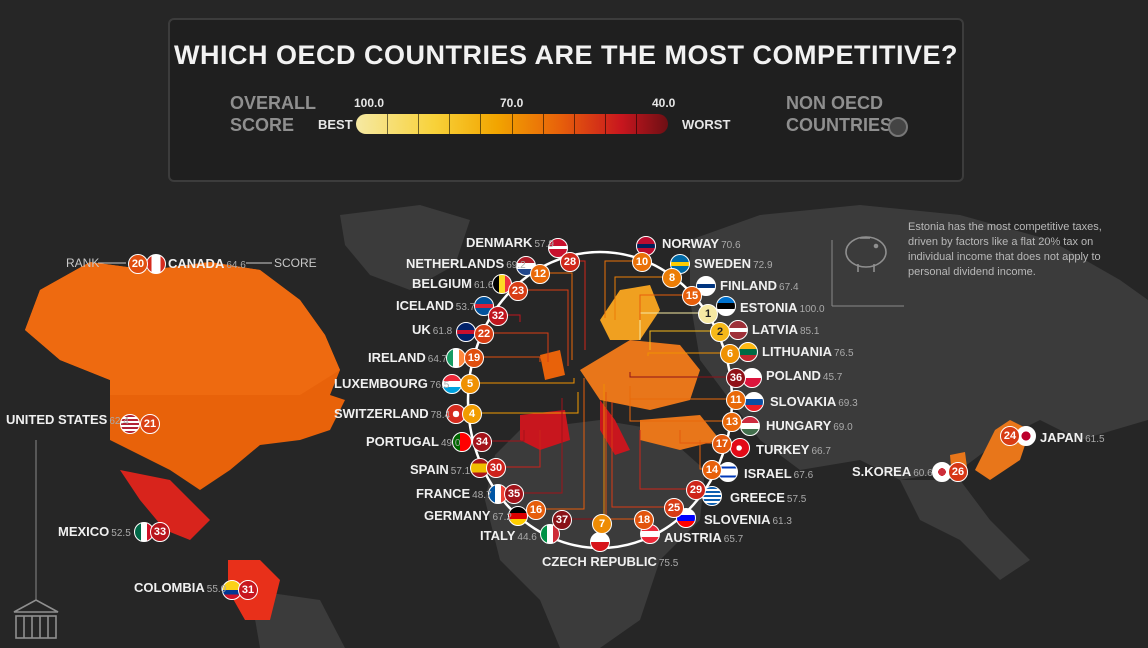  Describe the element at coordinates (83, 263) in the screenshot. I see `rank-annotation: RANK` at that location.